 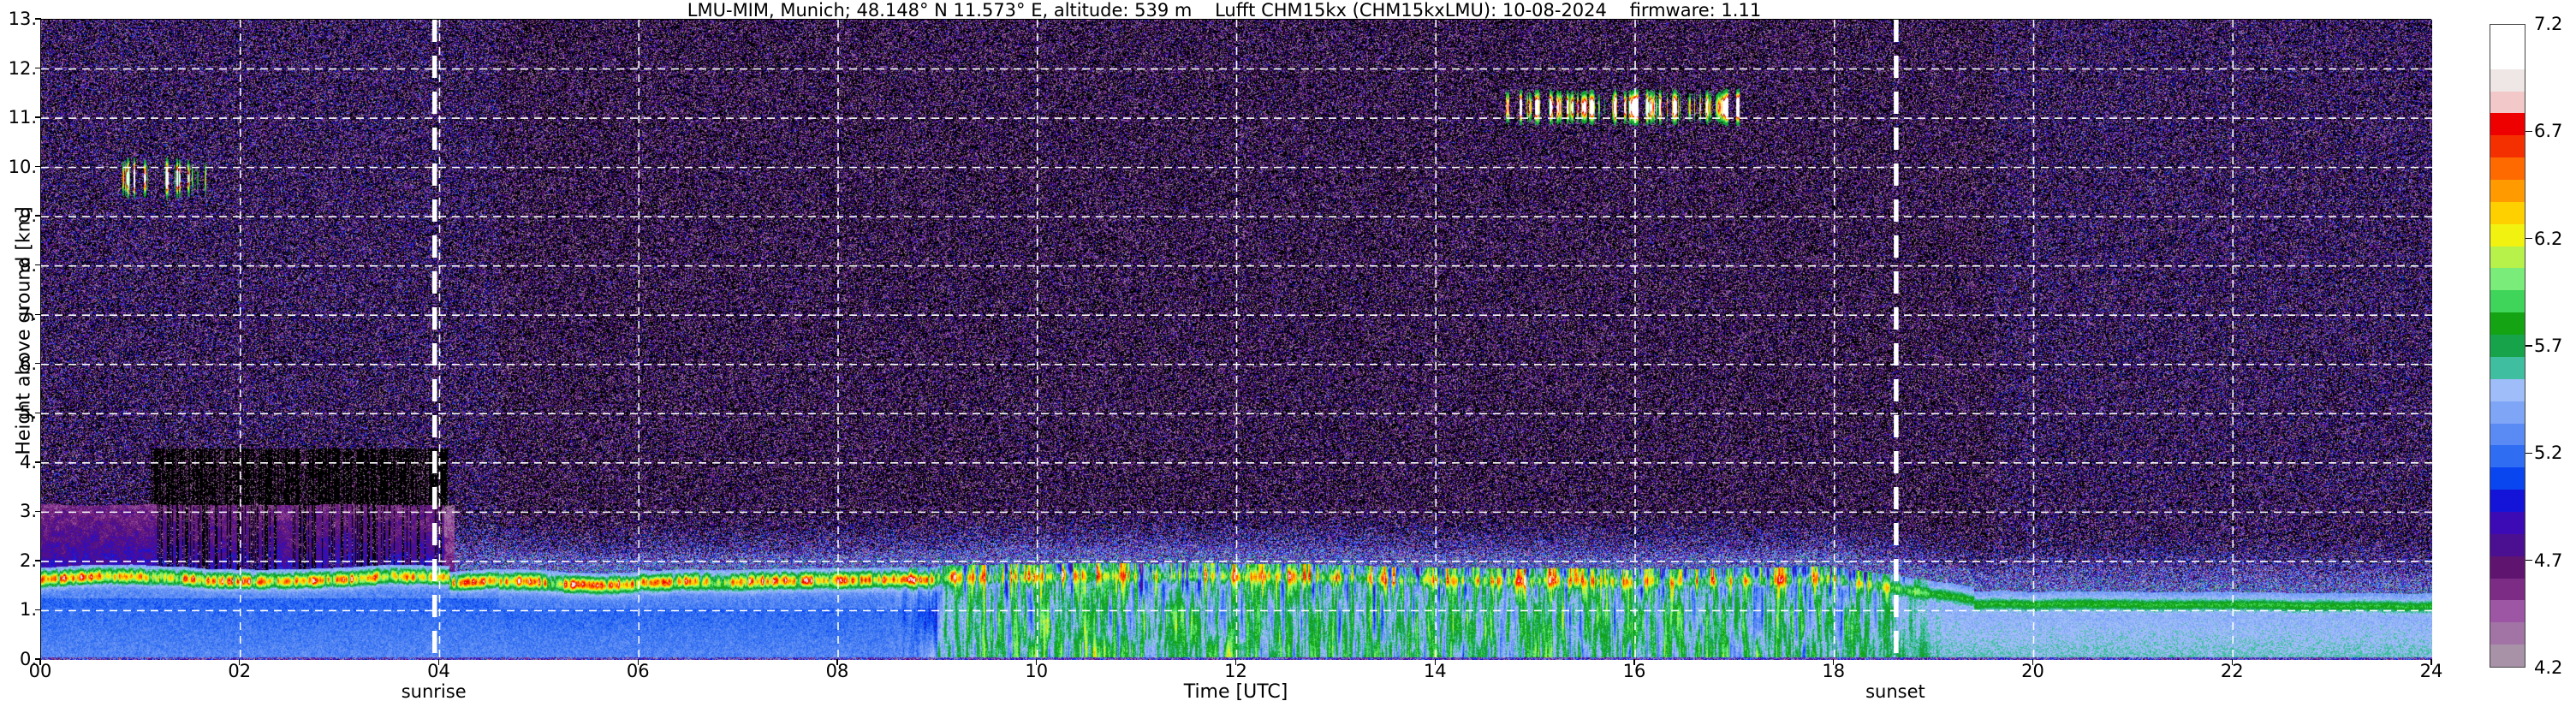 What do you see at coordinates (28, 610) in the screenshot?
I see `y-tick-label: 1.` at bounding box center [28, 610].